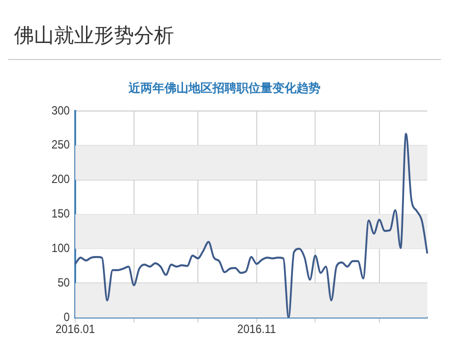 This screenshot has width=449, height=356. What do you see at coordinates (67, 318) in the screenshot?
I see `y-tick-label: 0` at bounding box center [67, 318].